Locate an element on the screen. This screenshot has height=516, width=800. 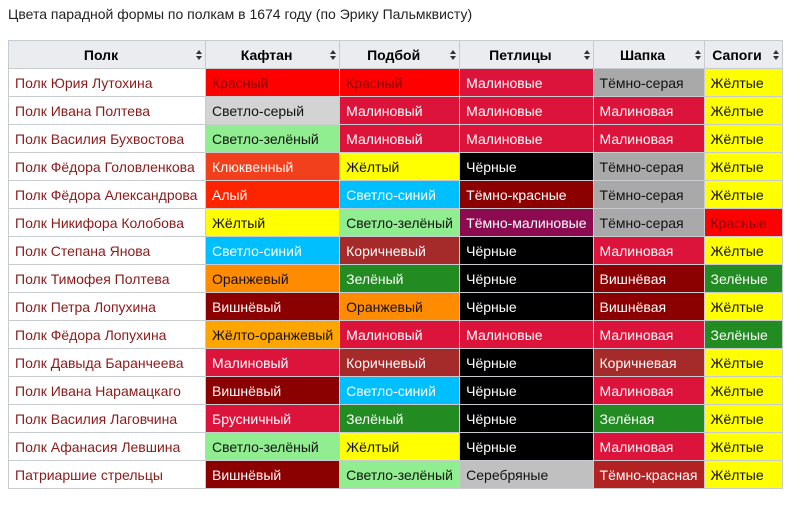
color-cell: Светло-серый is located at coordinates (272, 110).